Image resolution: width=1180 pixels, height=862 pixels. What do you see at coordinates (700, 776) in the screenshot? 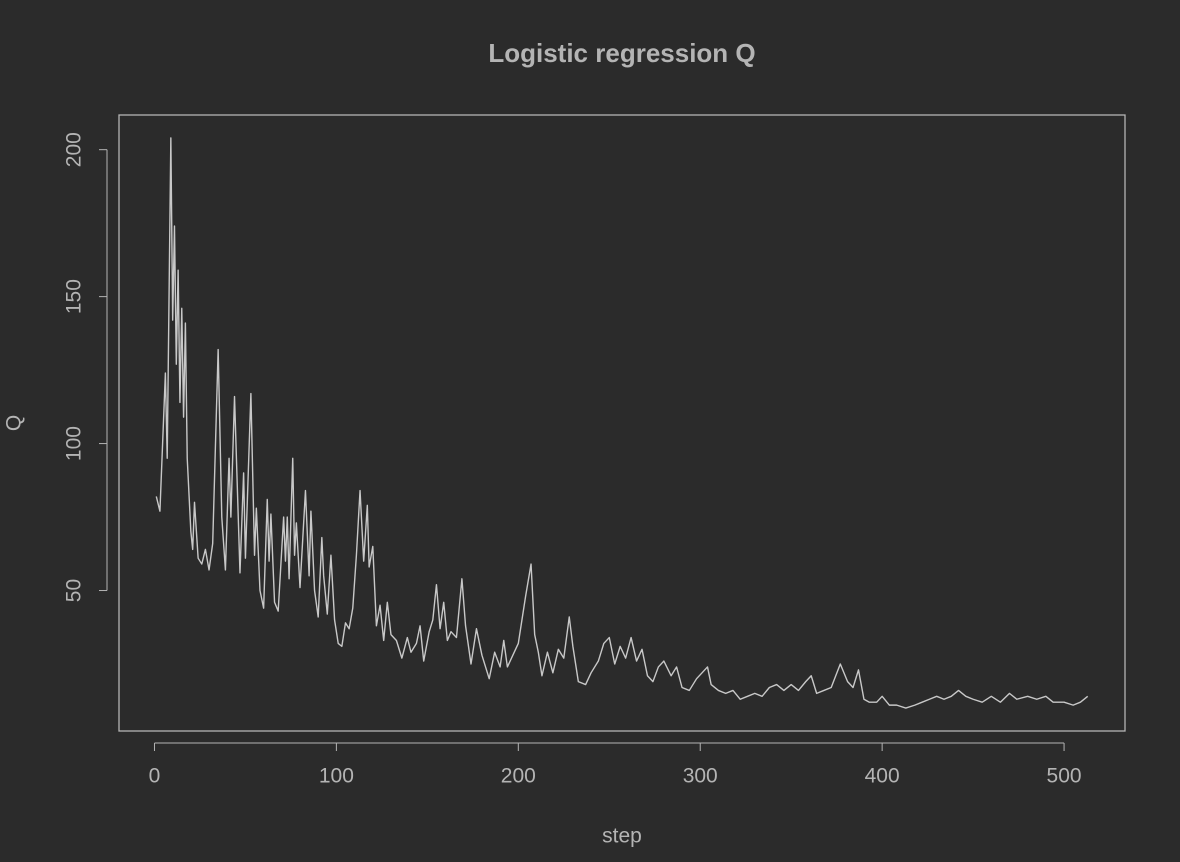
I see `x-tick-label: 300` at bounding box center [700, 776].